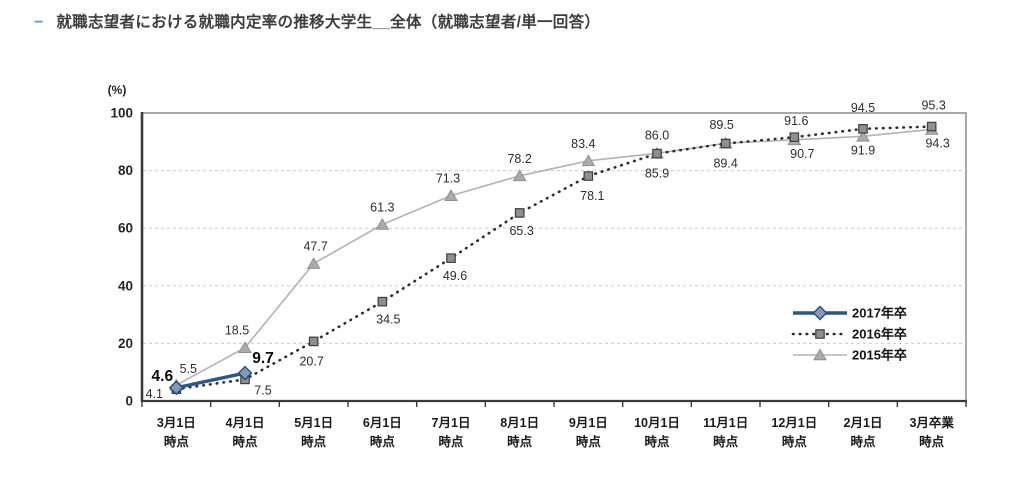  Describe the element at coordinates (879, 355) in the screenshot. I see `legend-label: 2015年卒` at that location.